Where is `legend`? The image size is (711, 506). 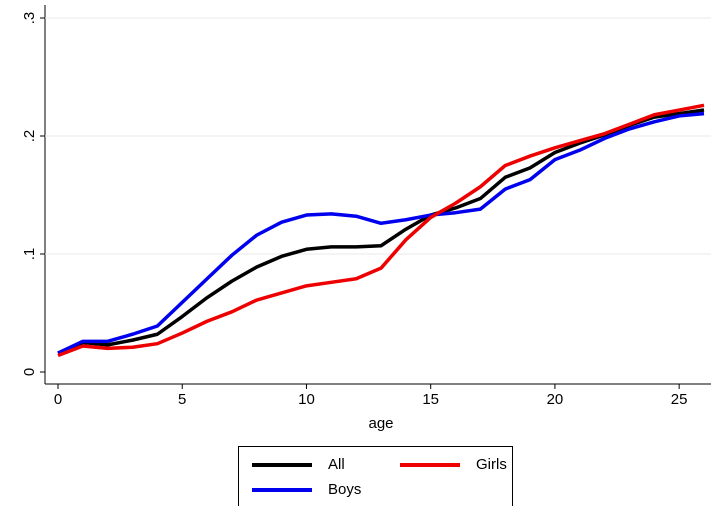
legend is located at coordinates (375, 476).